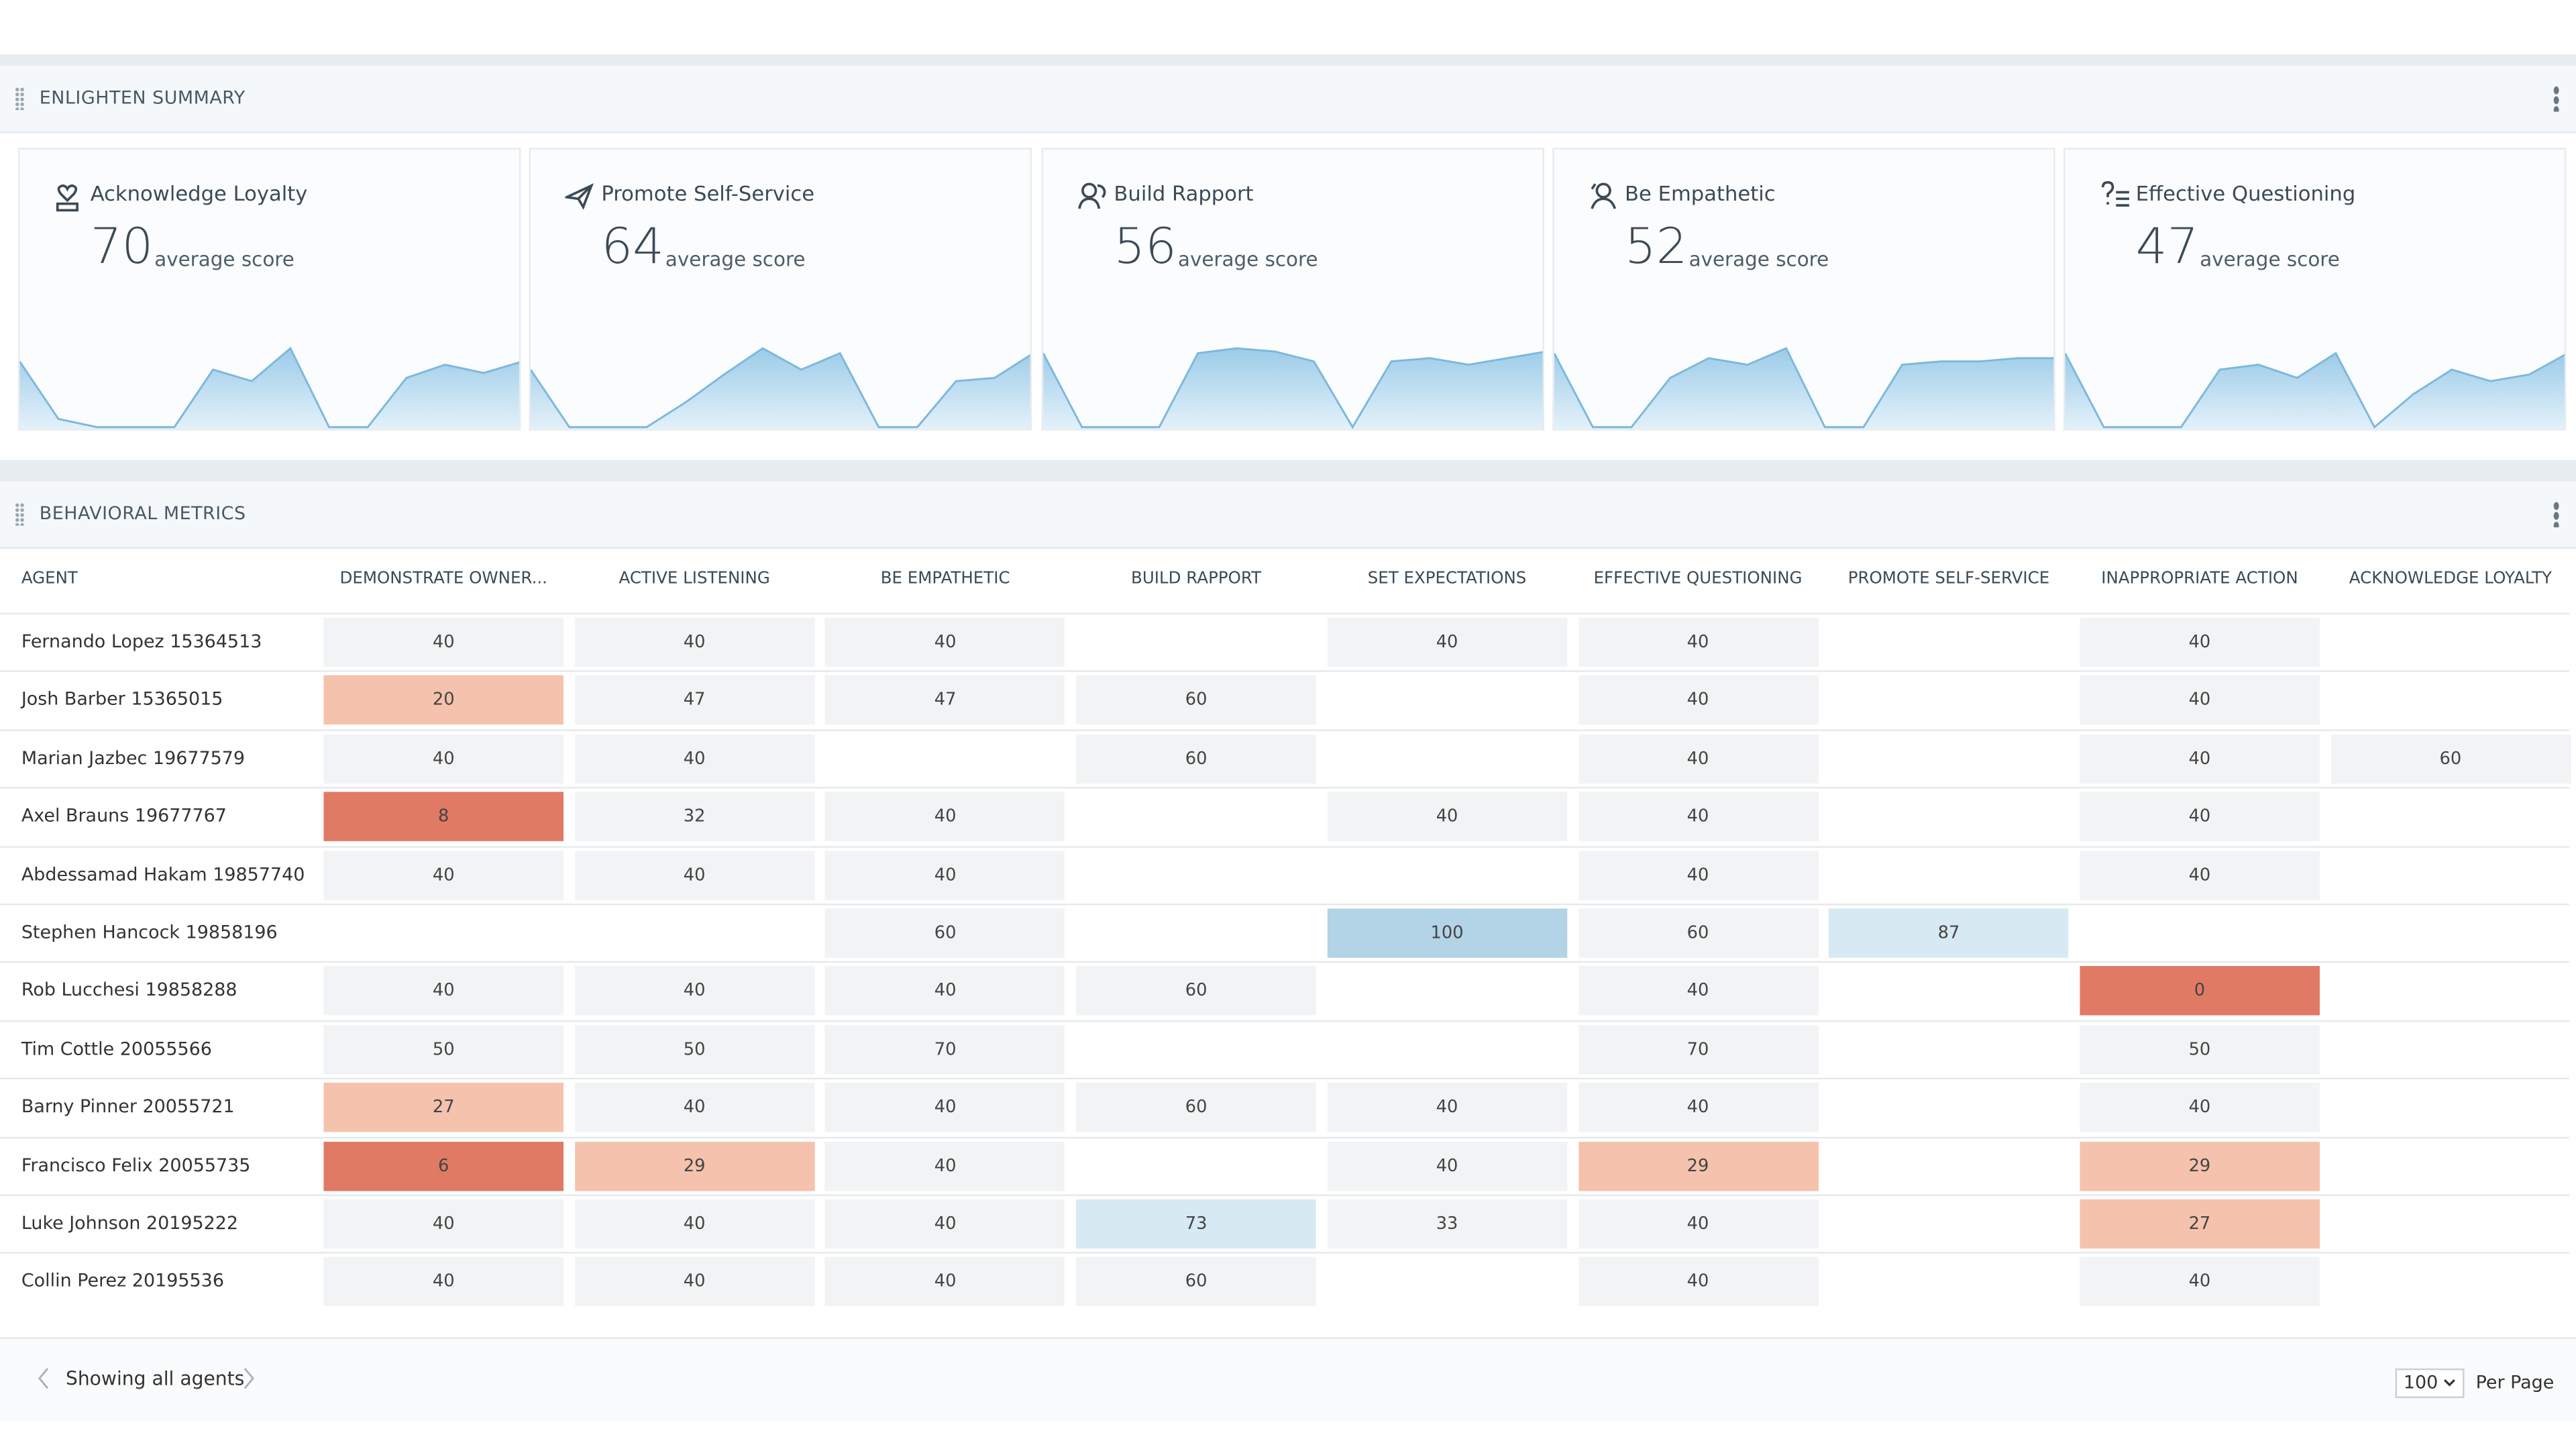  I want to click on card-title: Be Empathetic, so click(1700, 193).